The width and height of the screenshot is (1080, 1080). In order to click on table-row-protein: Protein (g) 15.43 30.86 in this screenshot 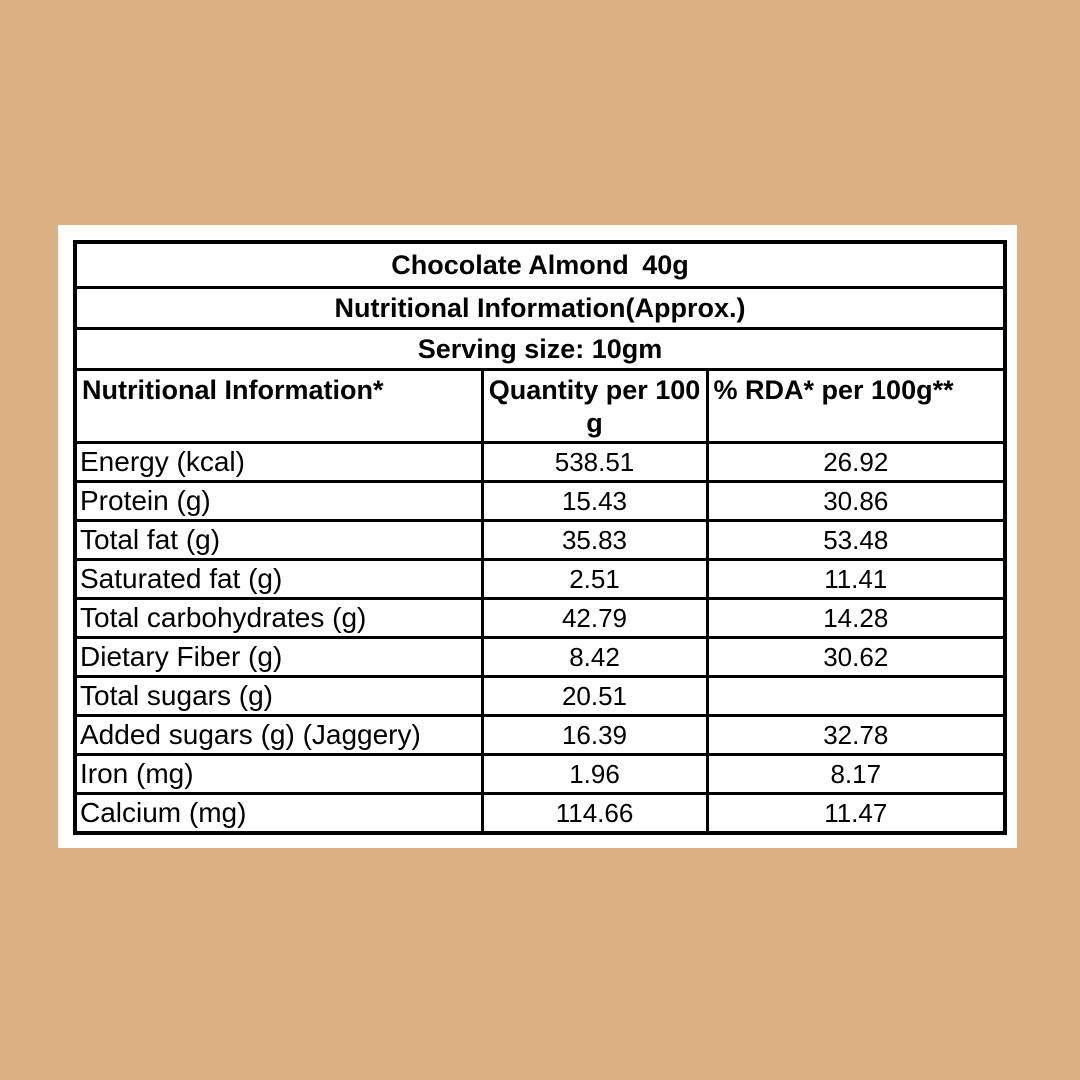, I will do `click(540, 501)`.